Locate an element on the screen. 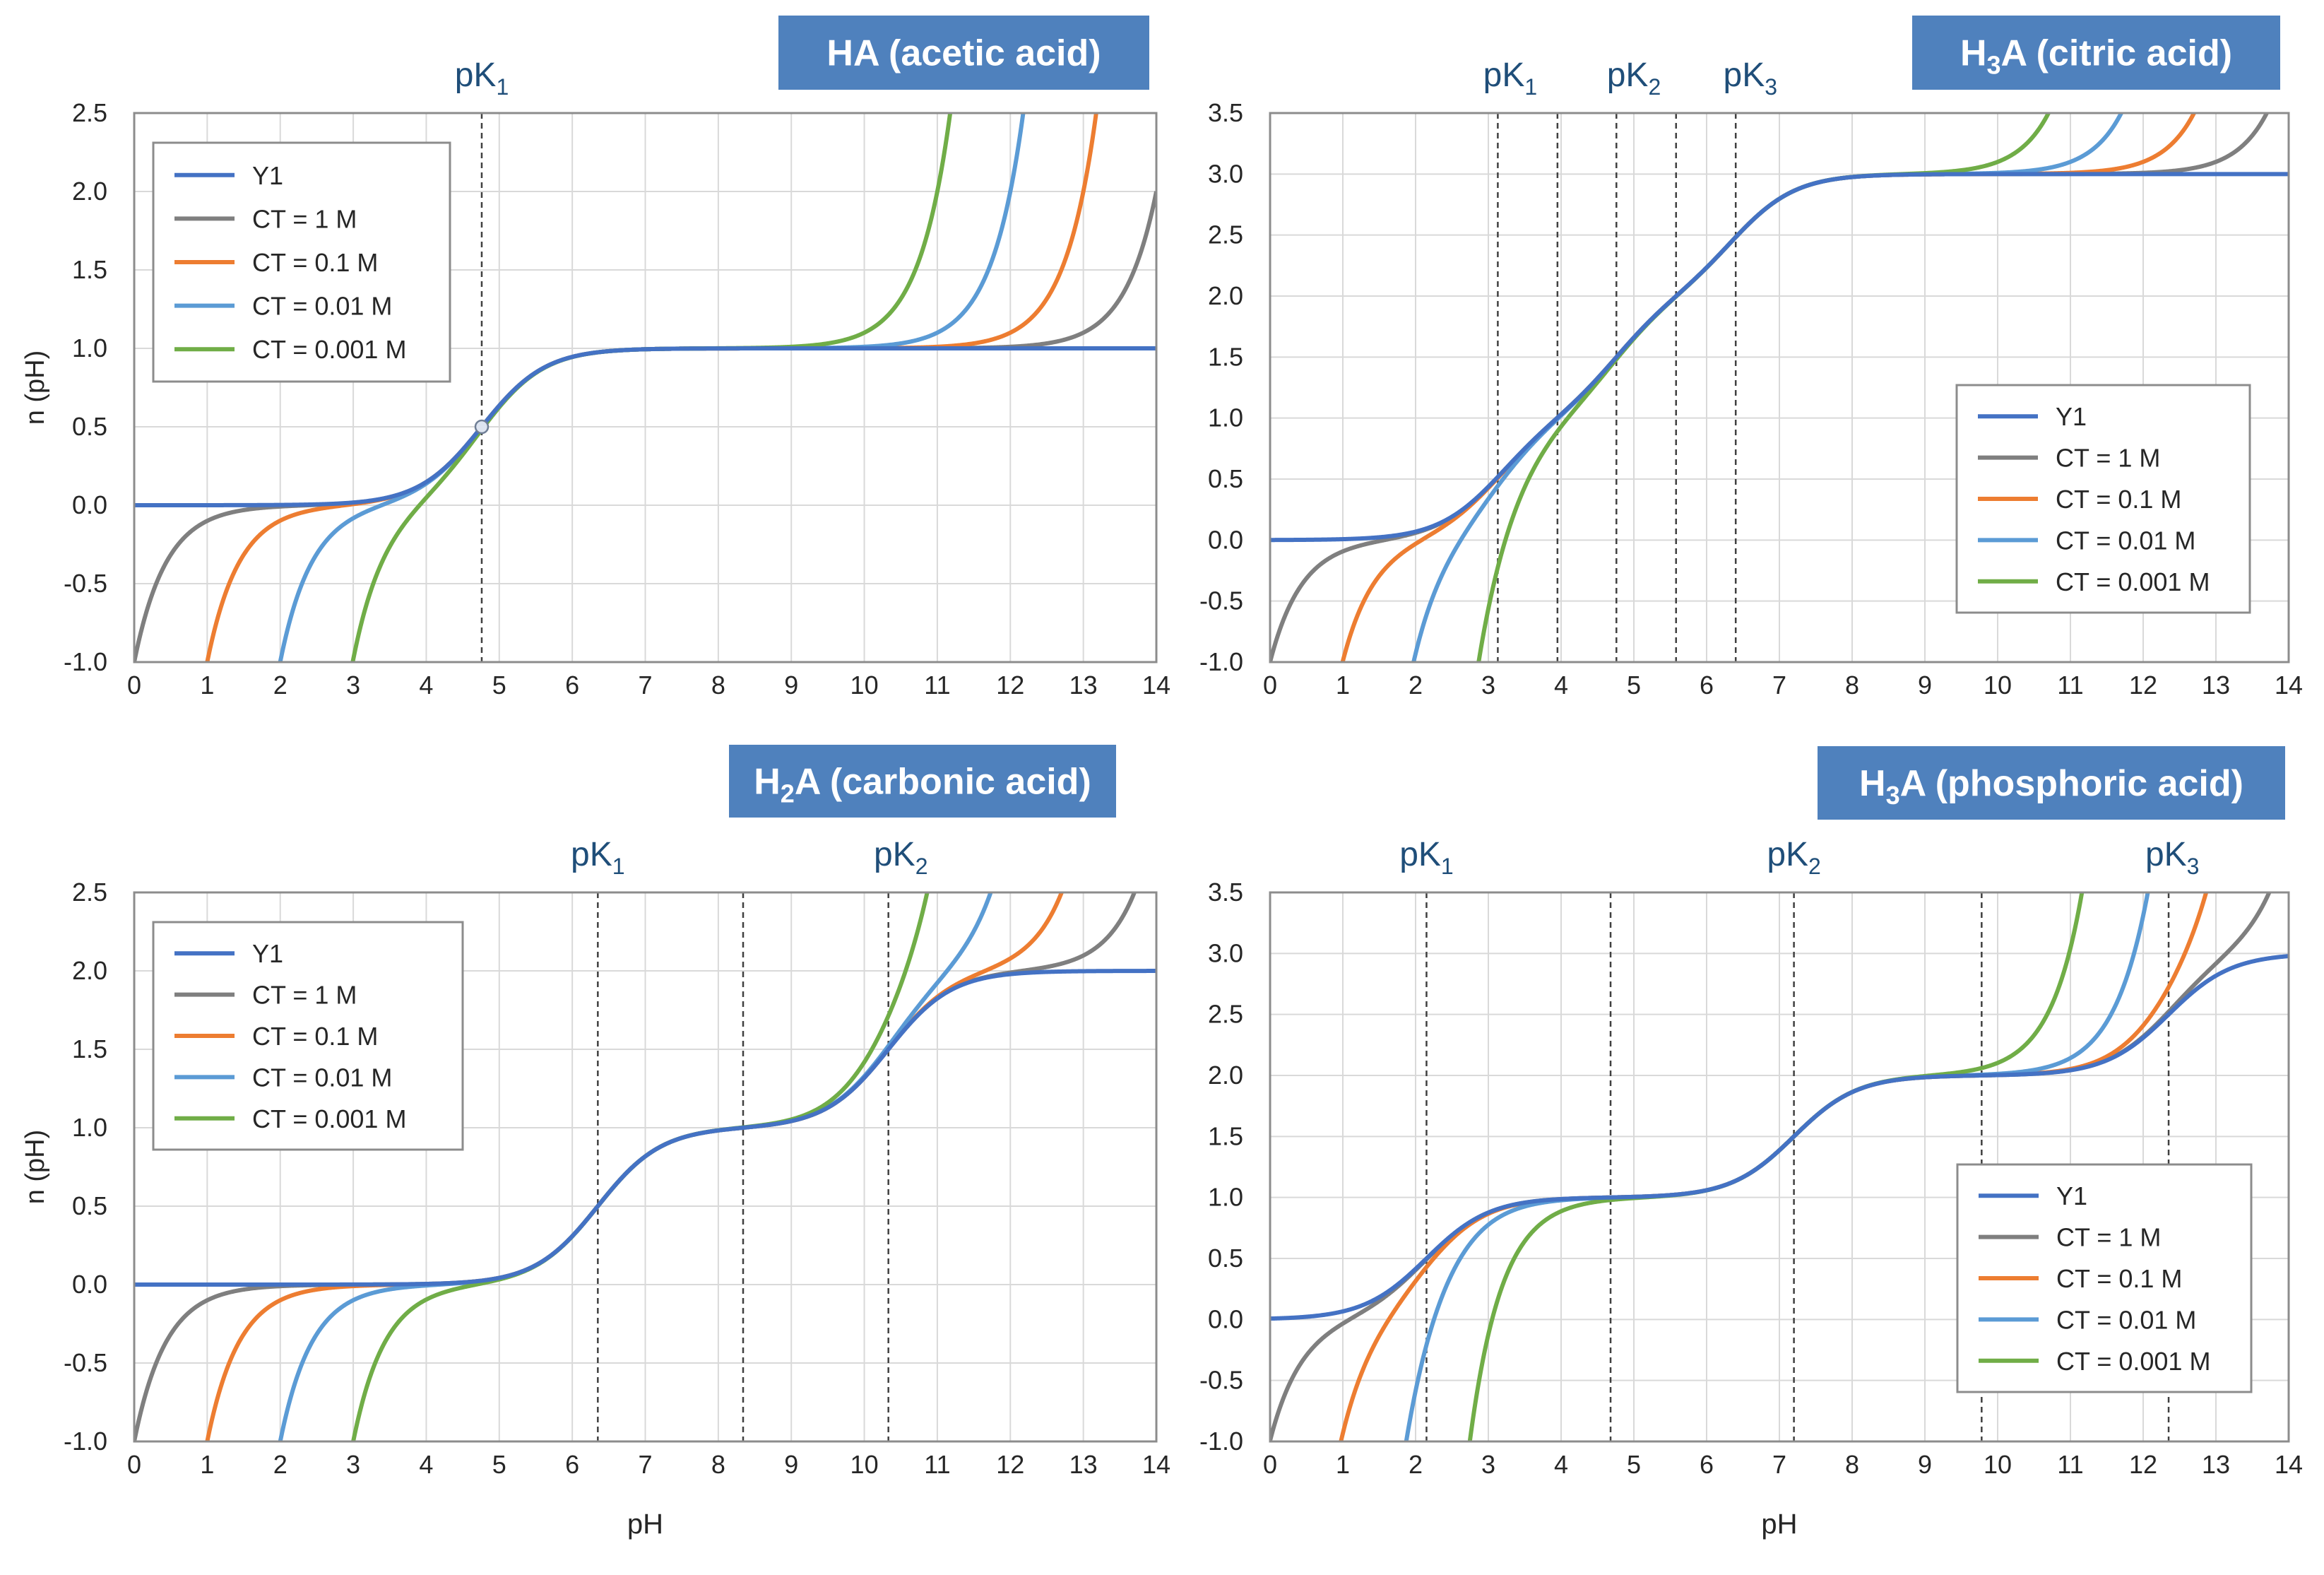 The width and height of the screenshot is (2324, 1575). y-tick-label: 1.0 is located at coordinates (90, 1127).